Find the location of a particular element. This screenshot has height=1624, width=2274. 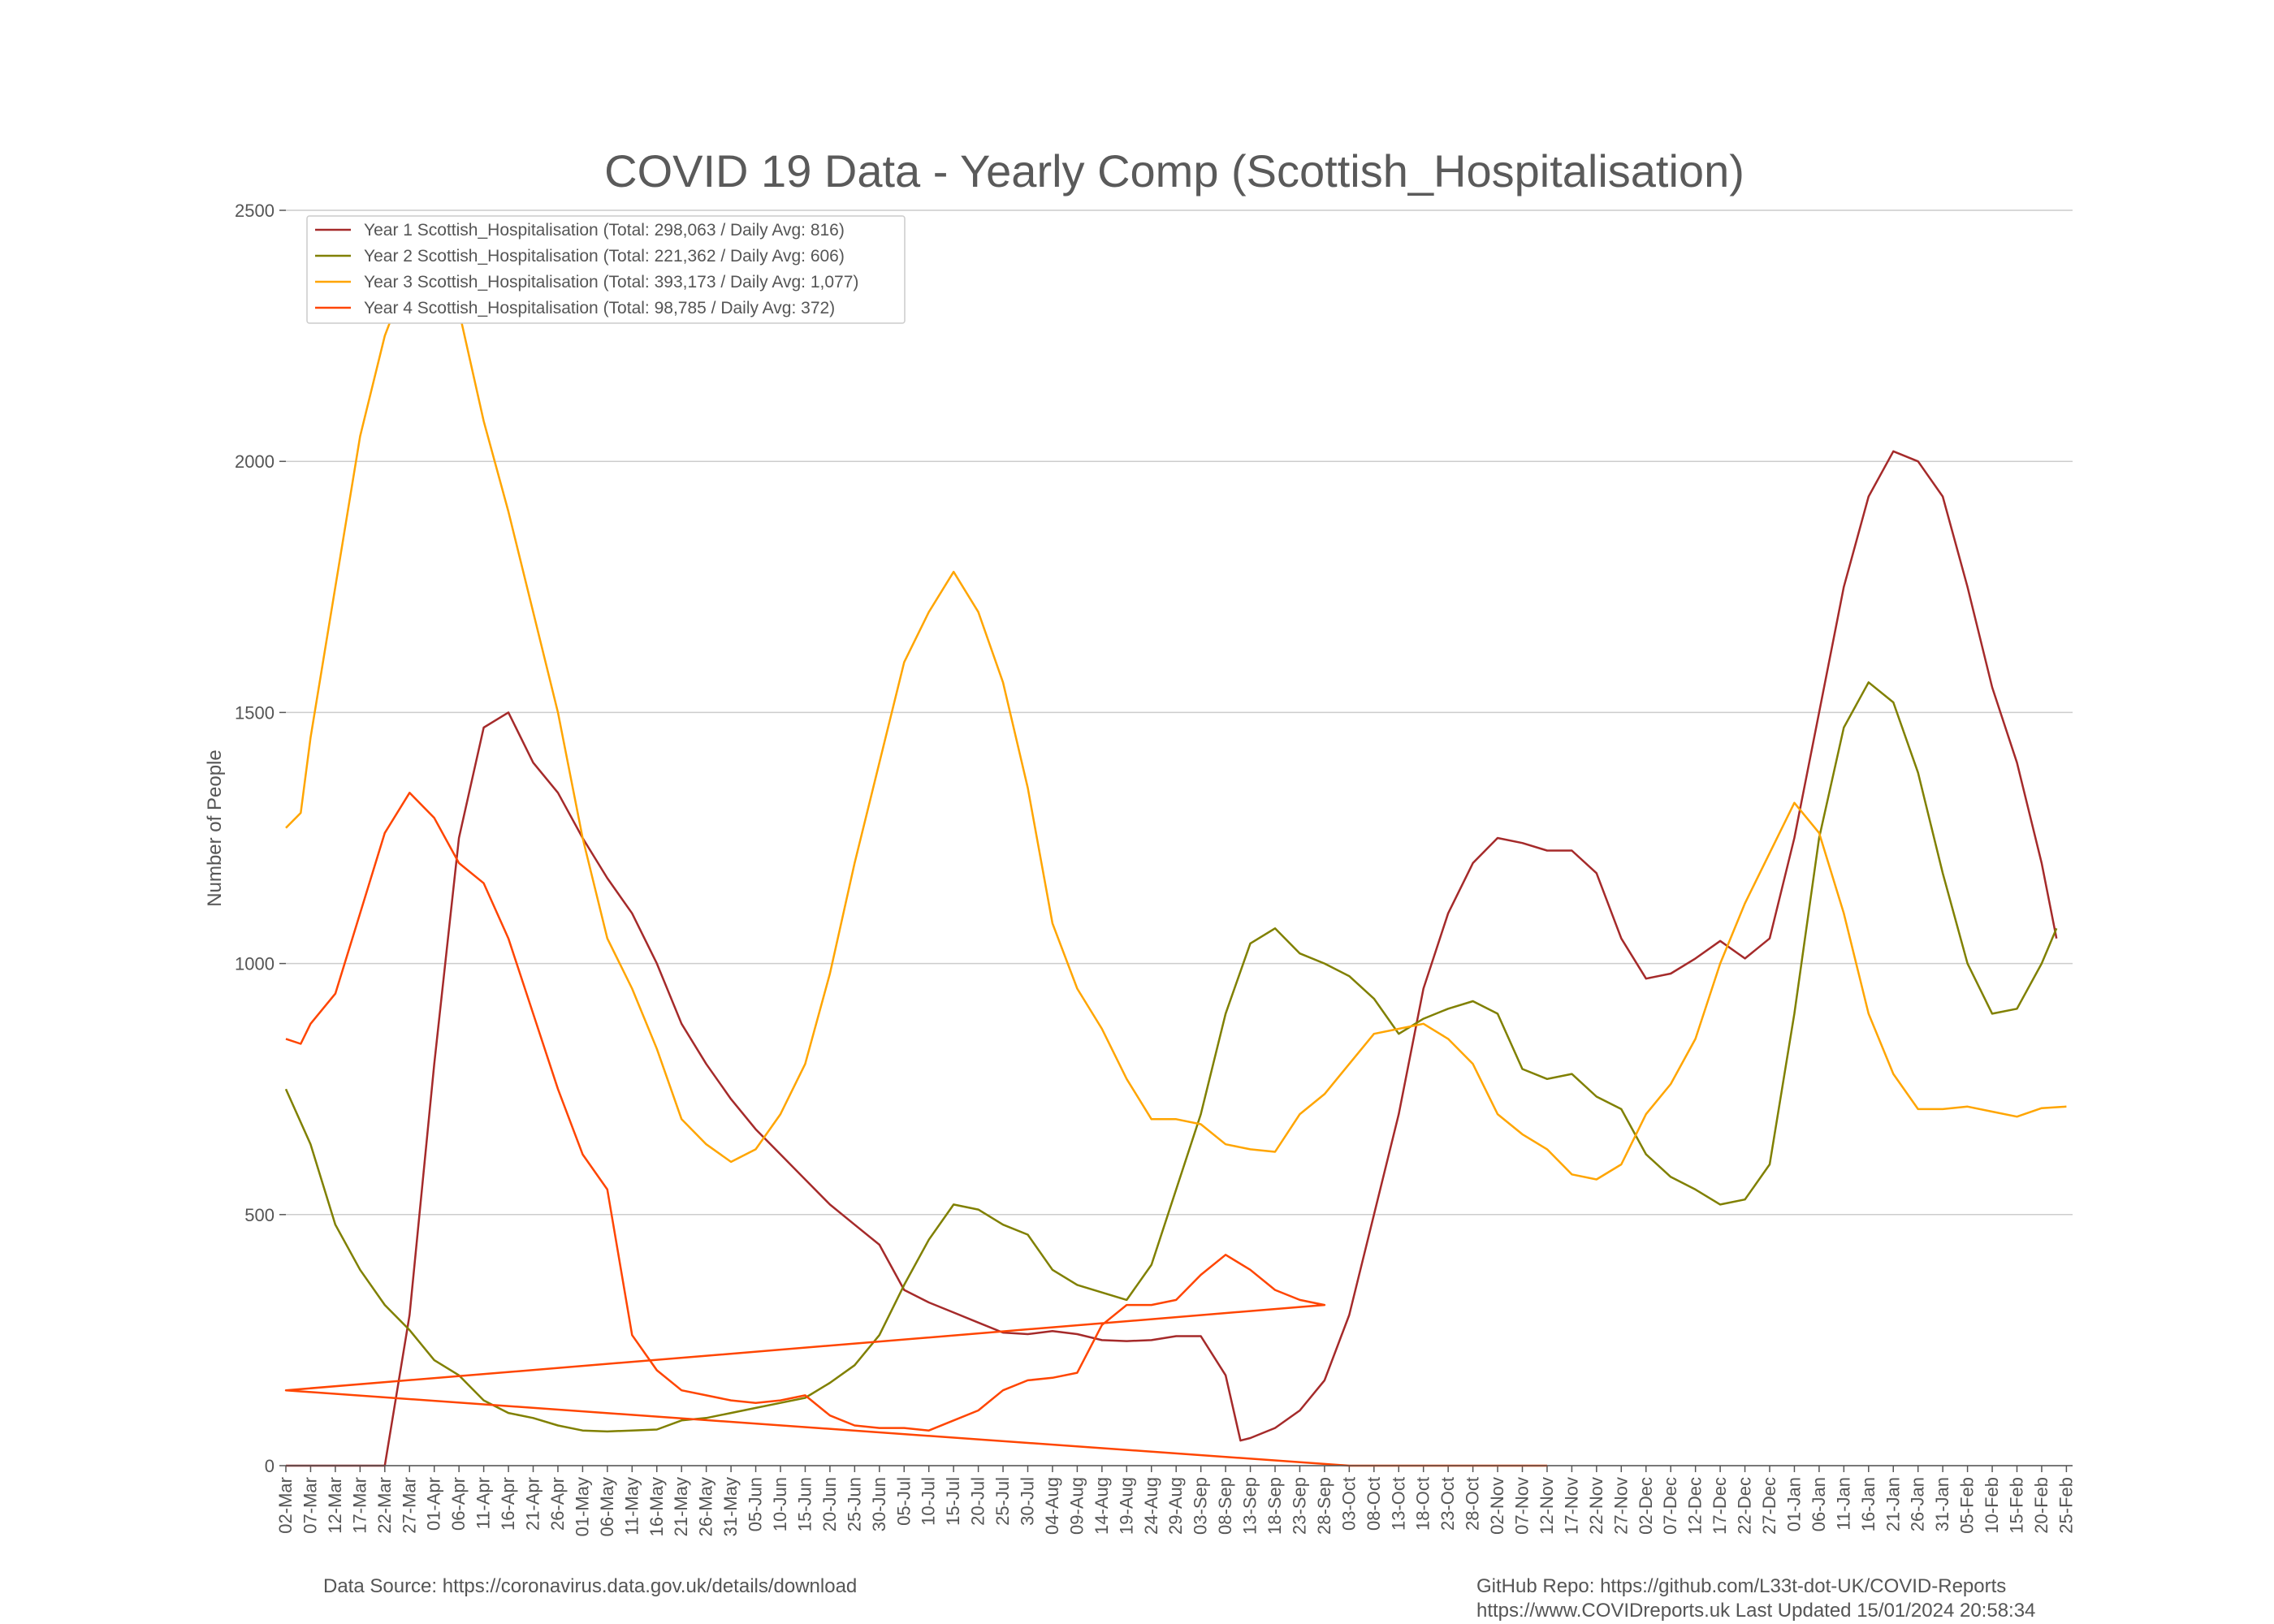

y-tick-label: 1000 is located at coordinates (255, 964).